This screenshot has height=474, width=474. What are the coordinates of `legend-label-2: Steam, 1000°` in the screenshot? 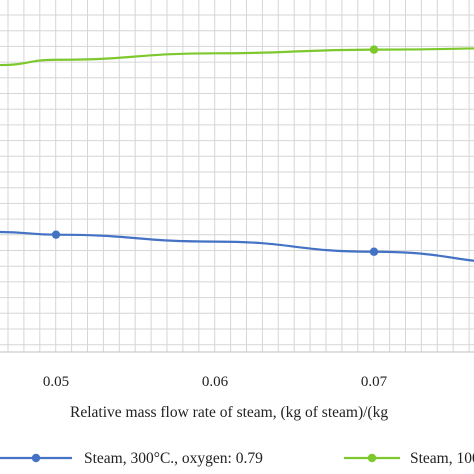 It's located at (442, 458).